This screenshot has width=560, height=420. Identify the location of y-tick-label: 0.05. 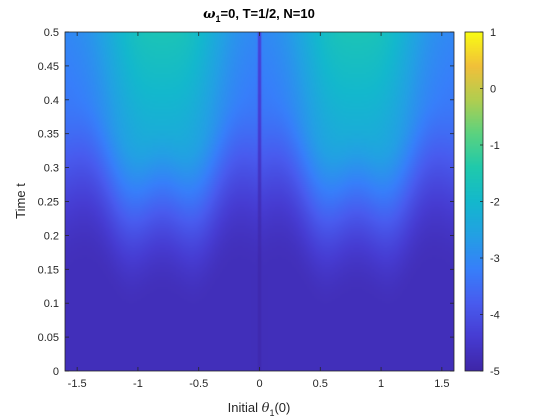
(48, 338).